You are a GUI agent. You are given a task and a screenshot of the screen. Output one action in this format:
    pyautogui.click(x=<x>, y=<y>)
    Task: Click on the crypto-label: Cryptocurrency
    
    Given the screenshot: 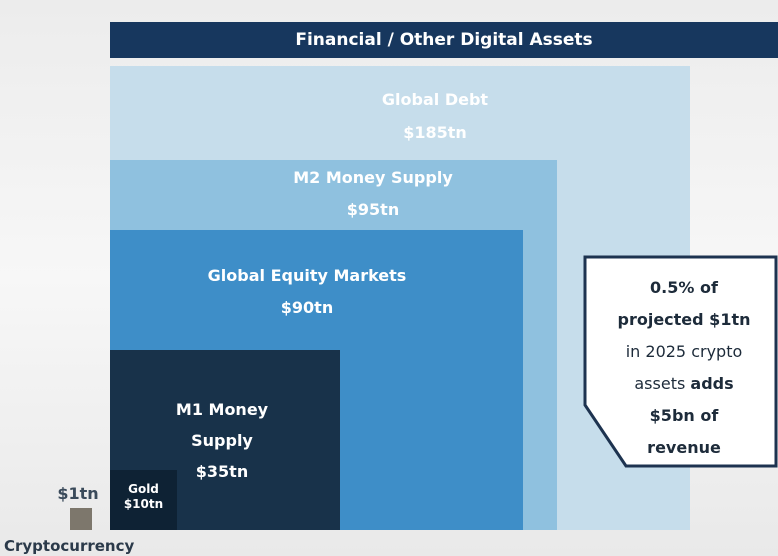 What is the action you would take?
    pyautogui.click(x=69, y=546)
    